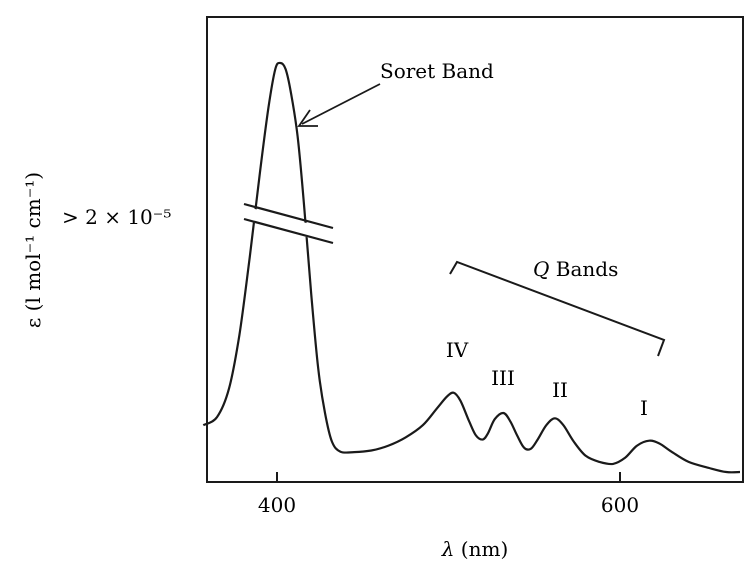  Describe the element at coordinates (557, 308) in the screenshot. I see `q-bands-bracket` at that location.